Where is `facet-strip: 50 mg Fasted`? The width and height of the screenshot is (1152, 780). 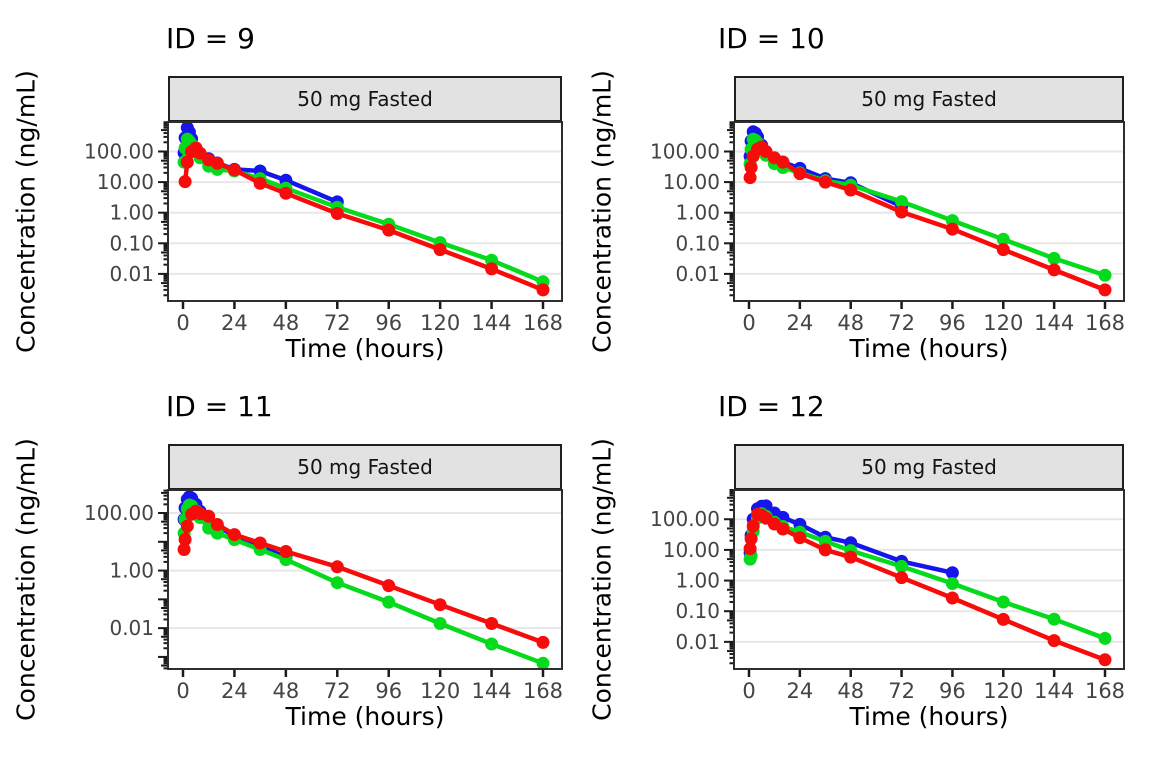 facet-strip: 50 mg Fasted is located at coordinates (929, 467).